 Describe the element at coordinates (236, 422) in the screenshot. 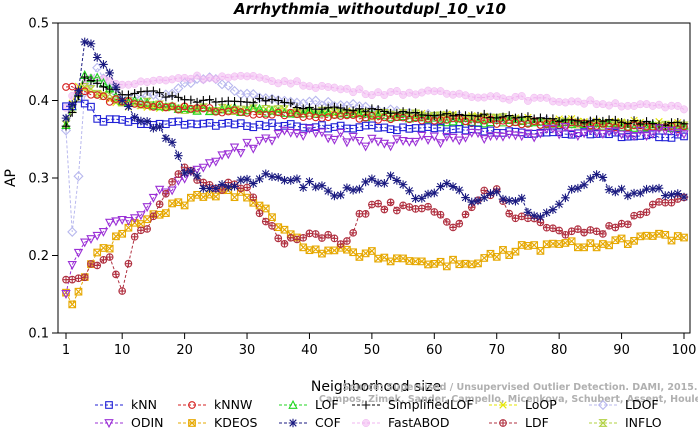

I see `legend-label: KDEOS` at that location.